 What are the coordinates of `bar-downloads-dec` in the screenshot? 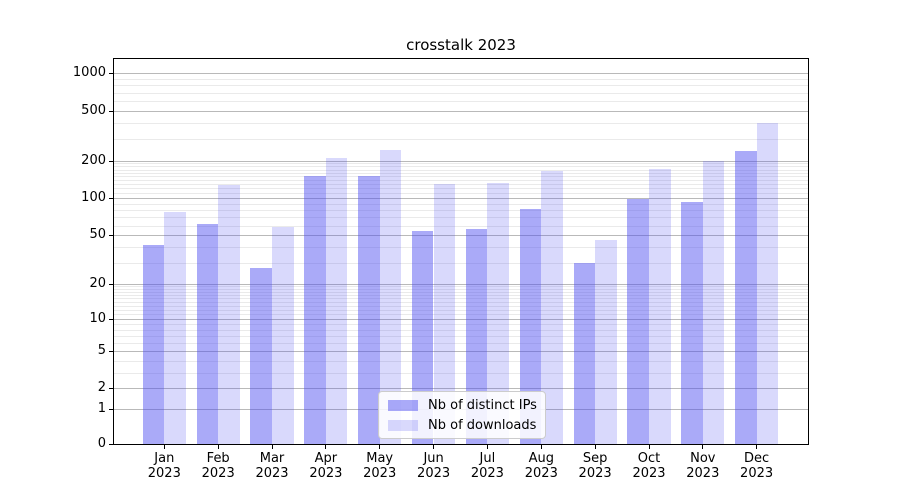 It's located at (767, 283).